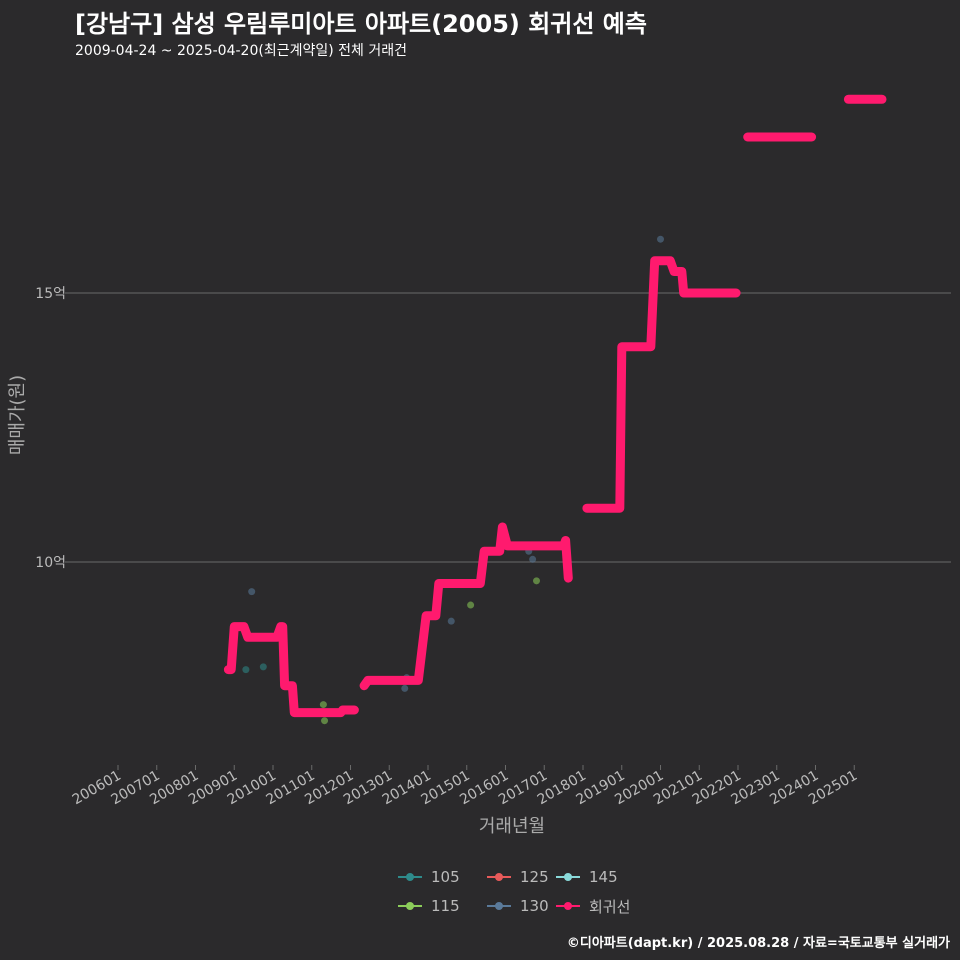 The height and width of the screenshot is (960, 960). Describe the element at coordinates (50, 294) in the screenshot. I see `y-tick-label: 15억` at that location.